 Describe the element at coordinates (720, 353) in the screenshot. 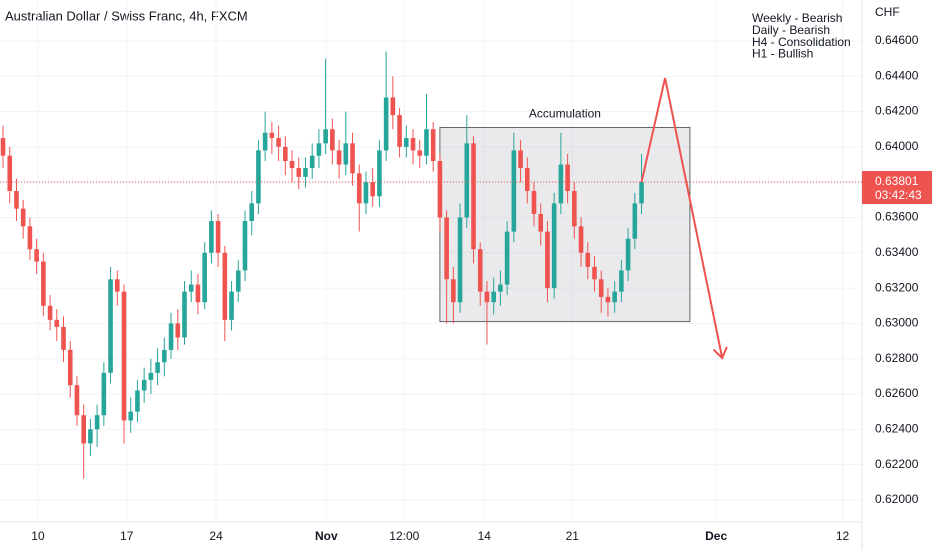

I see `arrow-head` at that location.